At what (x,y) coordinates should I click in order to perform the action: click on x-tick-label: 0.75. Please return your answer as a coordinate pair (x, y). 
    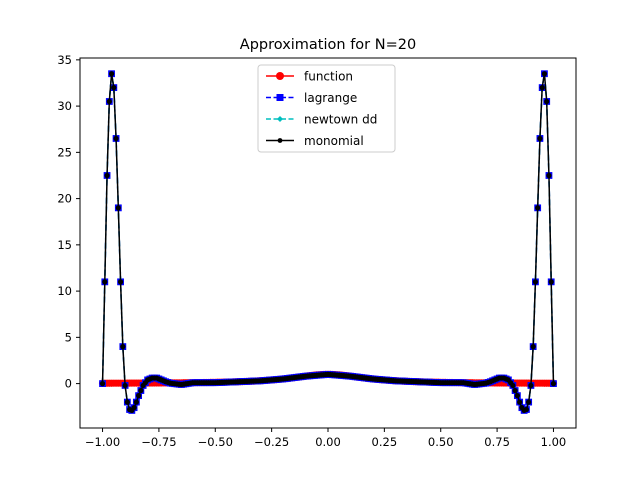
    Looking at the image, I should click on (497, 442).